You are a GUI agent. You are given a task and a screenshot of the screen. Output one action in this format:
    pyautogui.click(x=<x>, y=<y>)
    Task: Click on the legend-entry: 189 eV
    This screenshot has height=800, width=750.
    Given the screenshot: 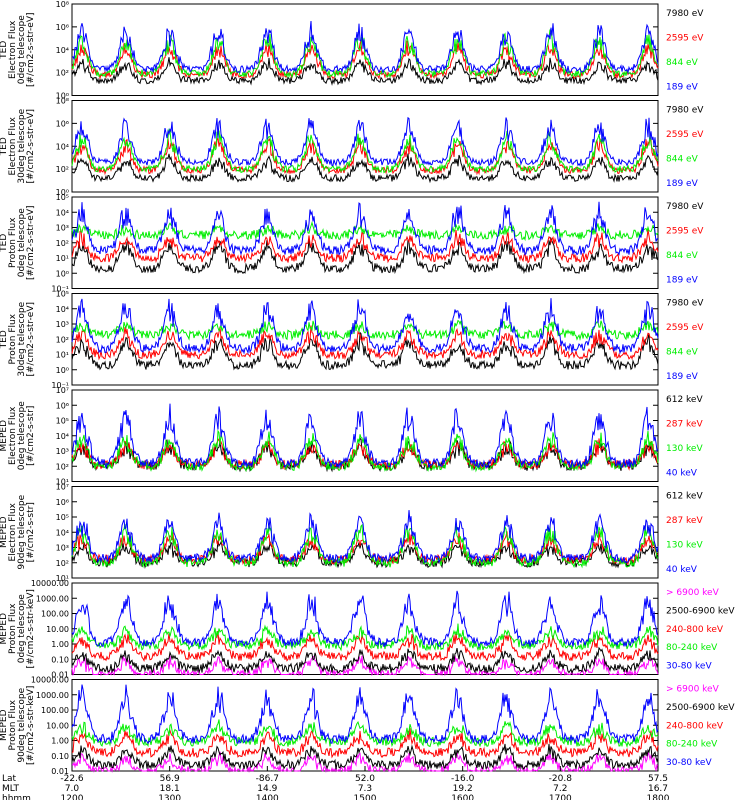 What is the action you would take?
    pyautogui.click(x=682, y=184)
    